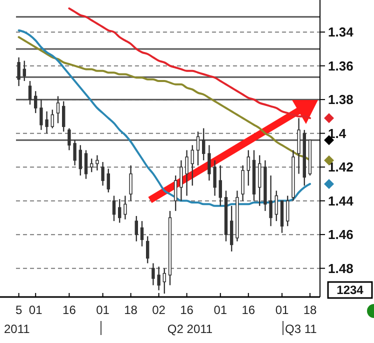 The height and width of the screenshot is (343, 374). I want to click on y-tick-label: 1.48, so click(341, 268).